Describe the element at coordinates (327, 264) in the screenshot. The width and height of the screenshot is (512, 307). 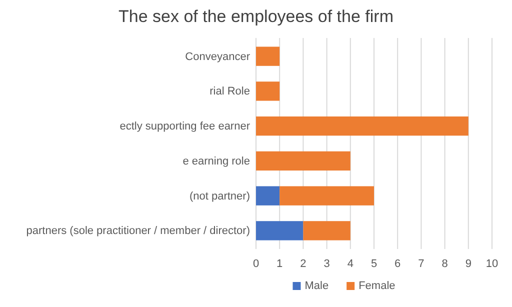
I see `x-tick-label: 3` at that location.